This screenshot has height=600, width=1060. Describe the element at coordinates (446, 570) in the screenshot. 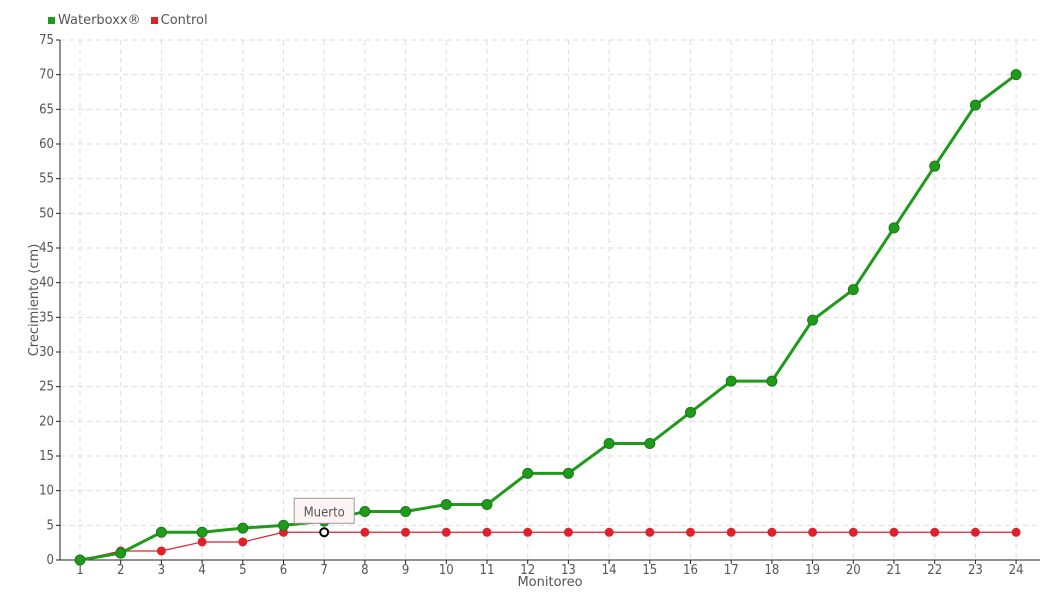

I see `x-tick-label: 10` at that location.